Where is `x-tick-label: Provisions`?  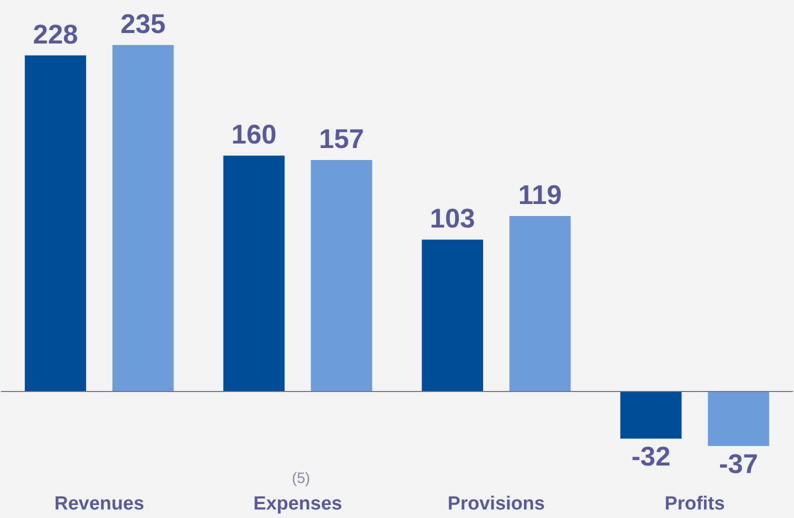
x-tick-label: Provisions is located at coordinates (496, 504).